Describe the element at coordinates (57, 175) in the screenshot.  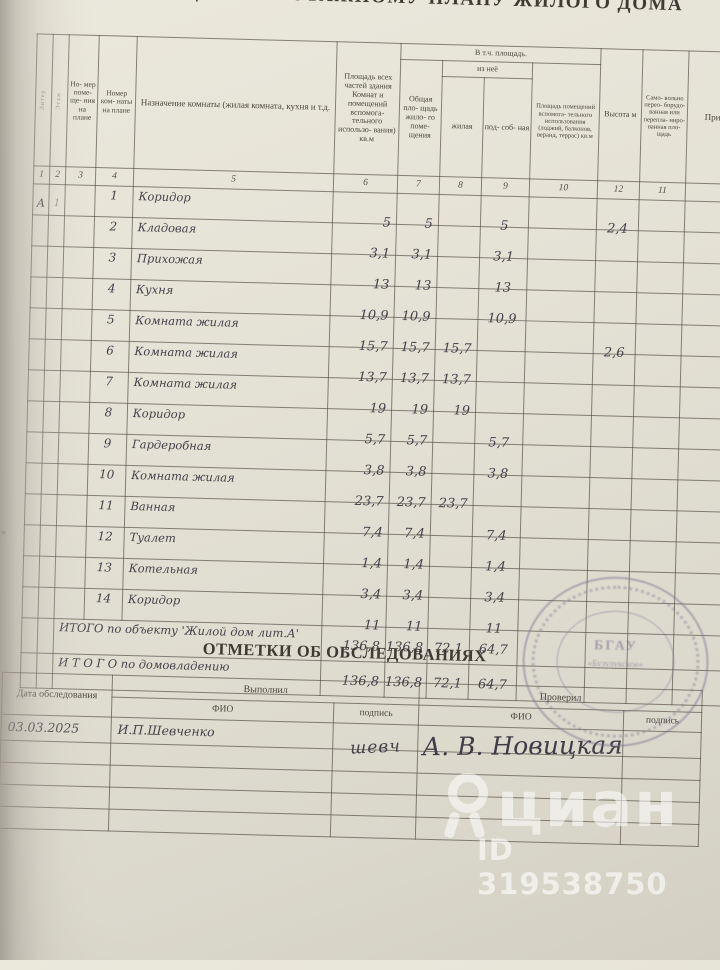
I see `col-num: 2` at that location.